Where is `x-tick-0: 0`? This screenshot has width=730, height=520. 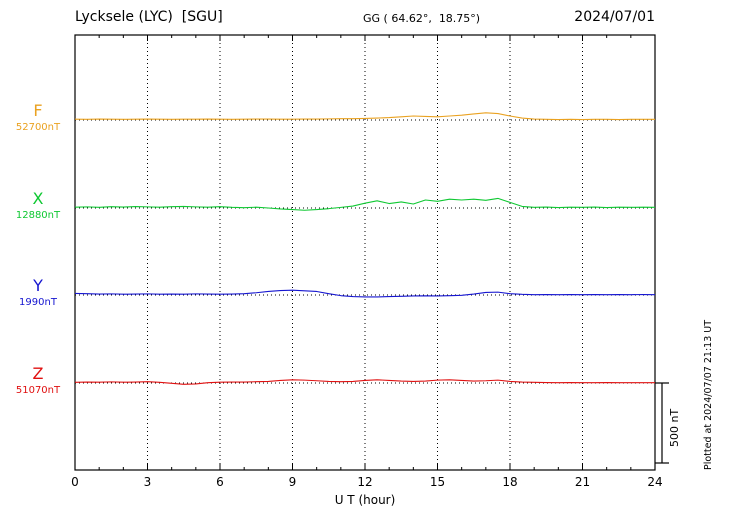
x-tick-0: 0 is located at coordinates (75, 482).